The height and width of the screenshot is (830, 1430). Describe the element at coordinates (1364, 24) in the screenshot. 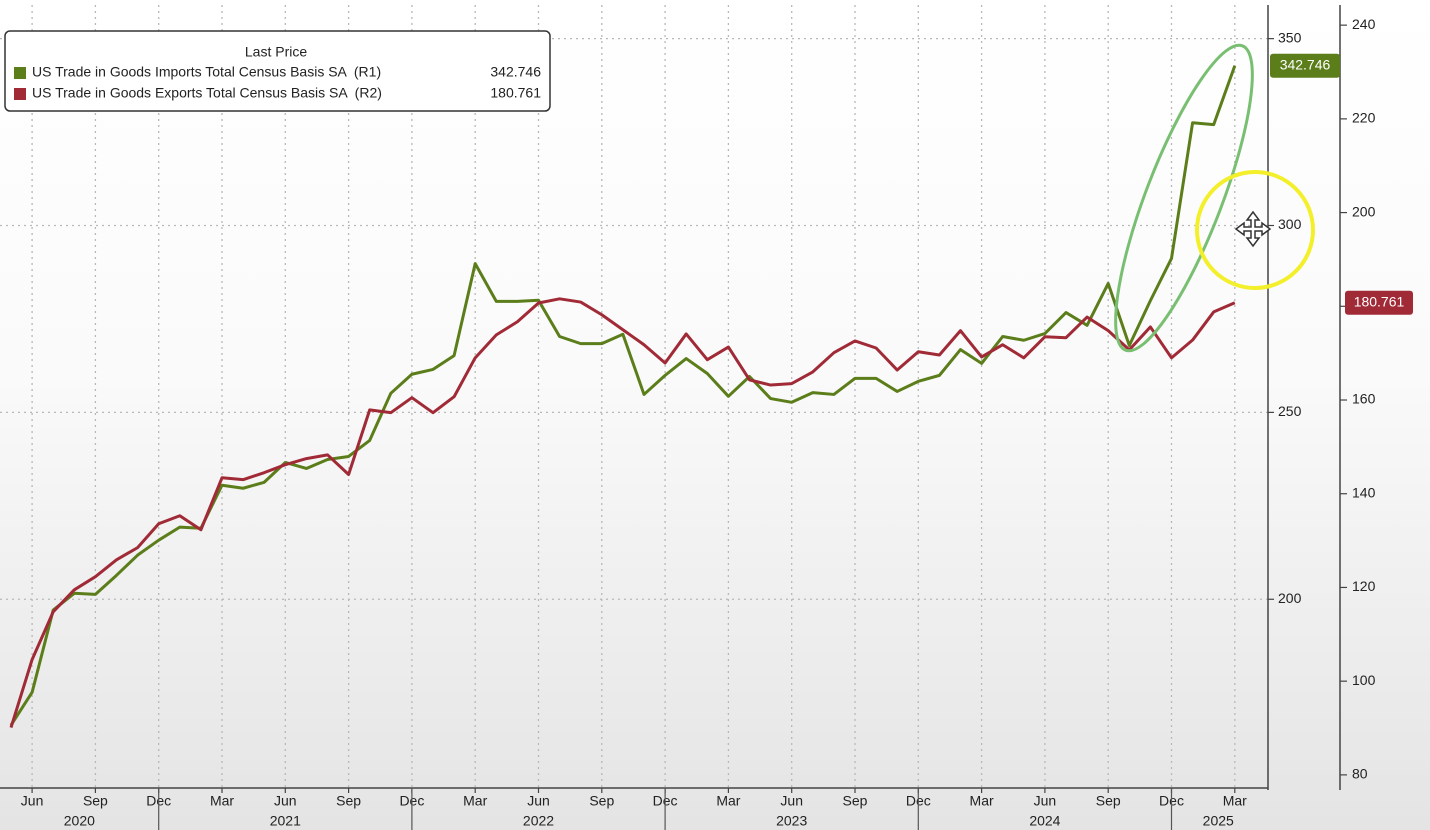

I see `y2-tick-label: 240` at that location.